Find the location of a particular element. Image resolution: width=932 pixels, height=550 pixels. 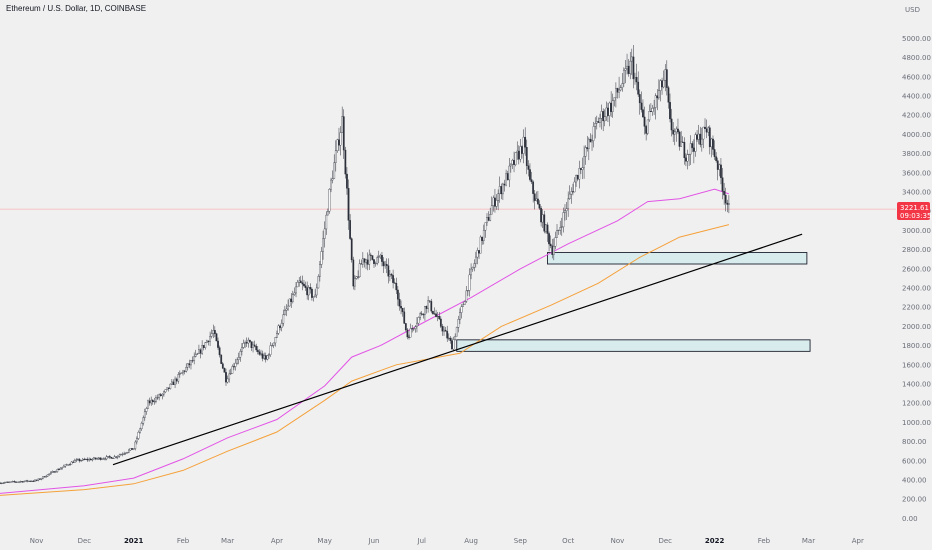

x-tick-label: Jul is located at coordinates (422, 541).